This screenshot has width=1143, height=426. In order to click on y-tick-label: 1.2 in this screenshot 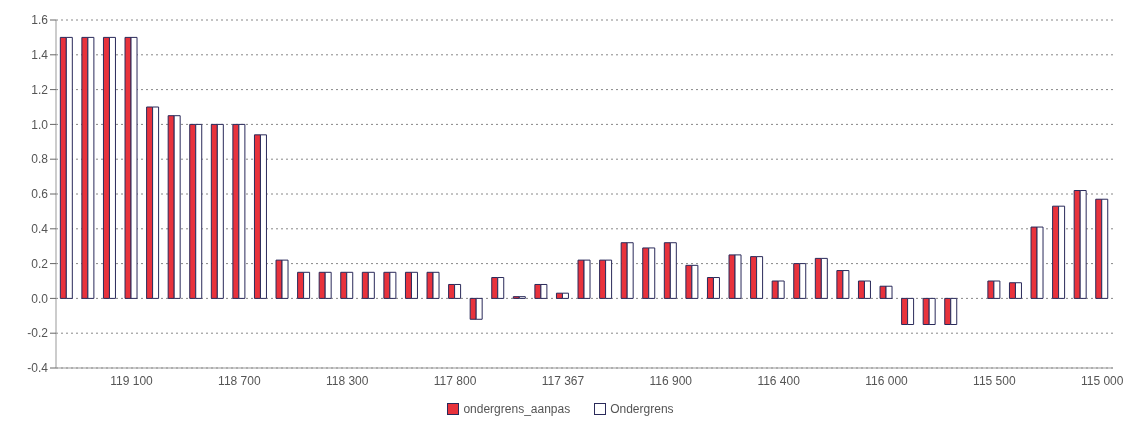, I will do `click(40, 89)`.